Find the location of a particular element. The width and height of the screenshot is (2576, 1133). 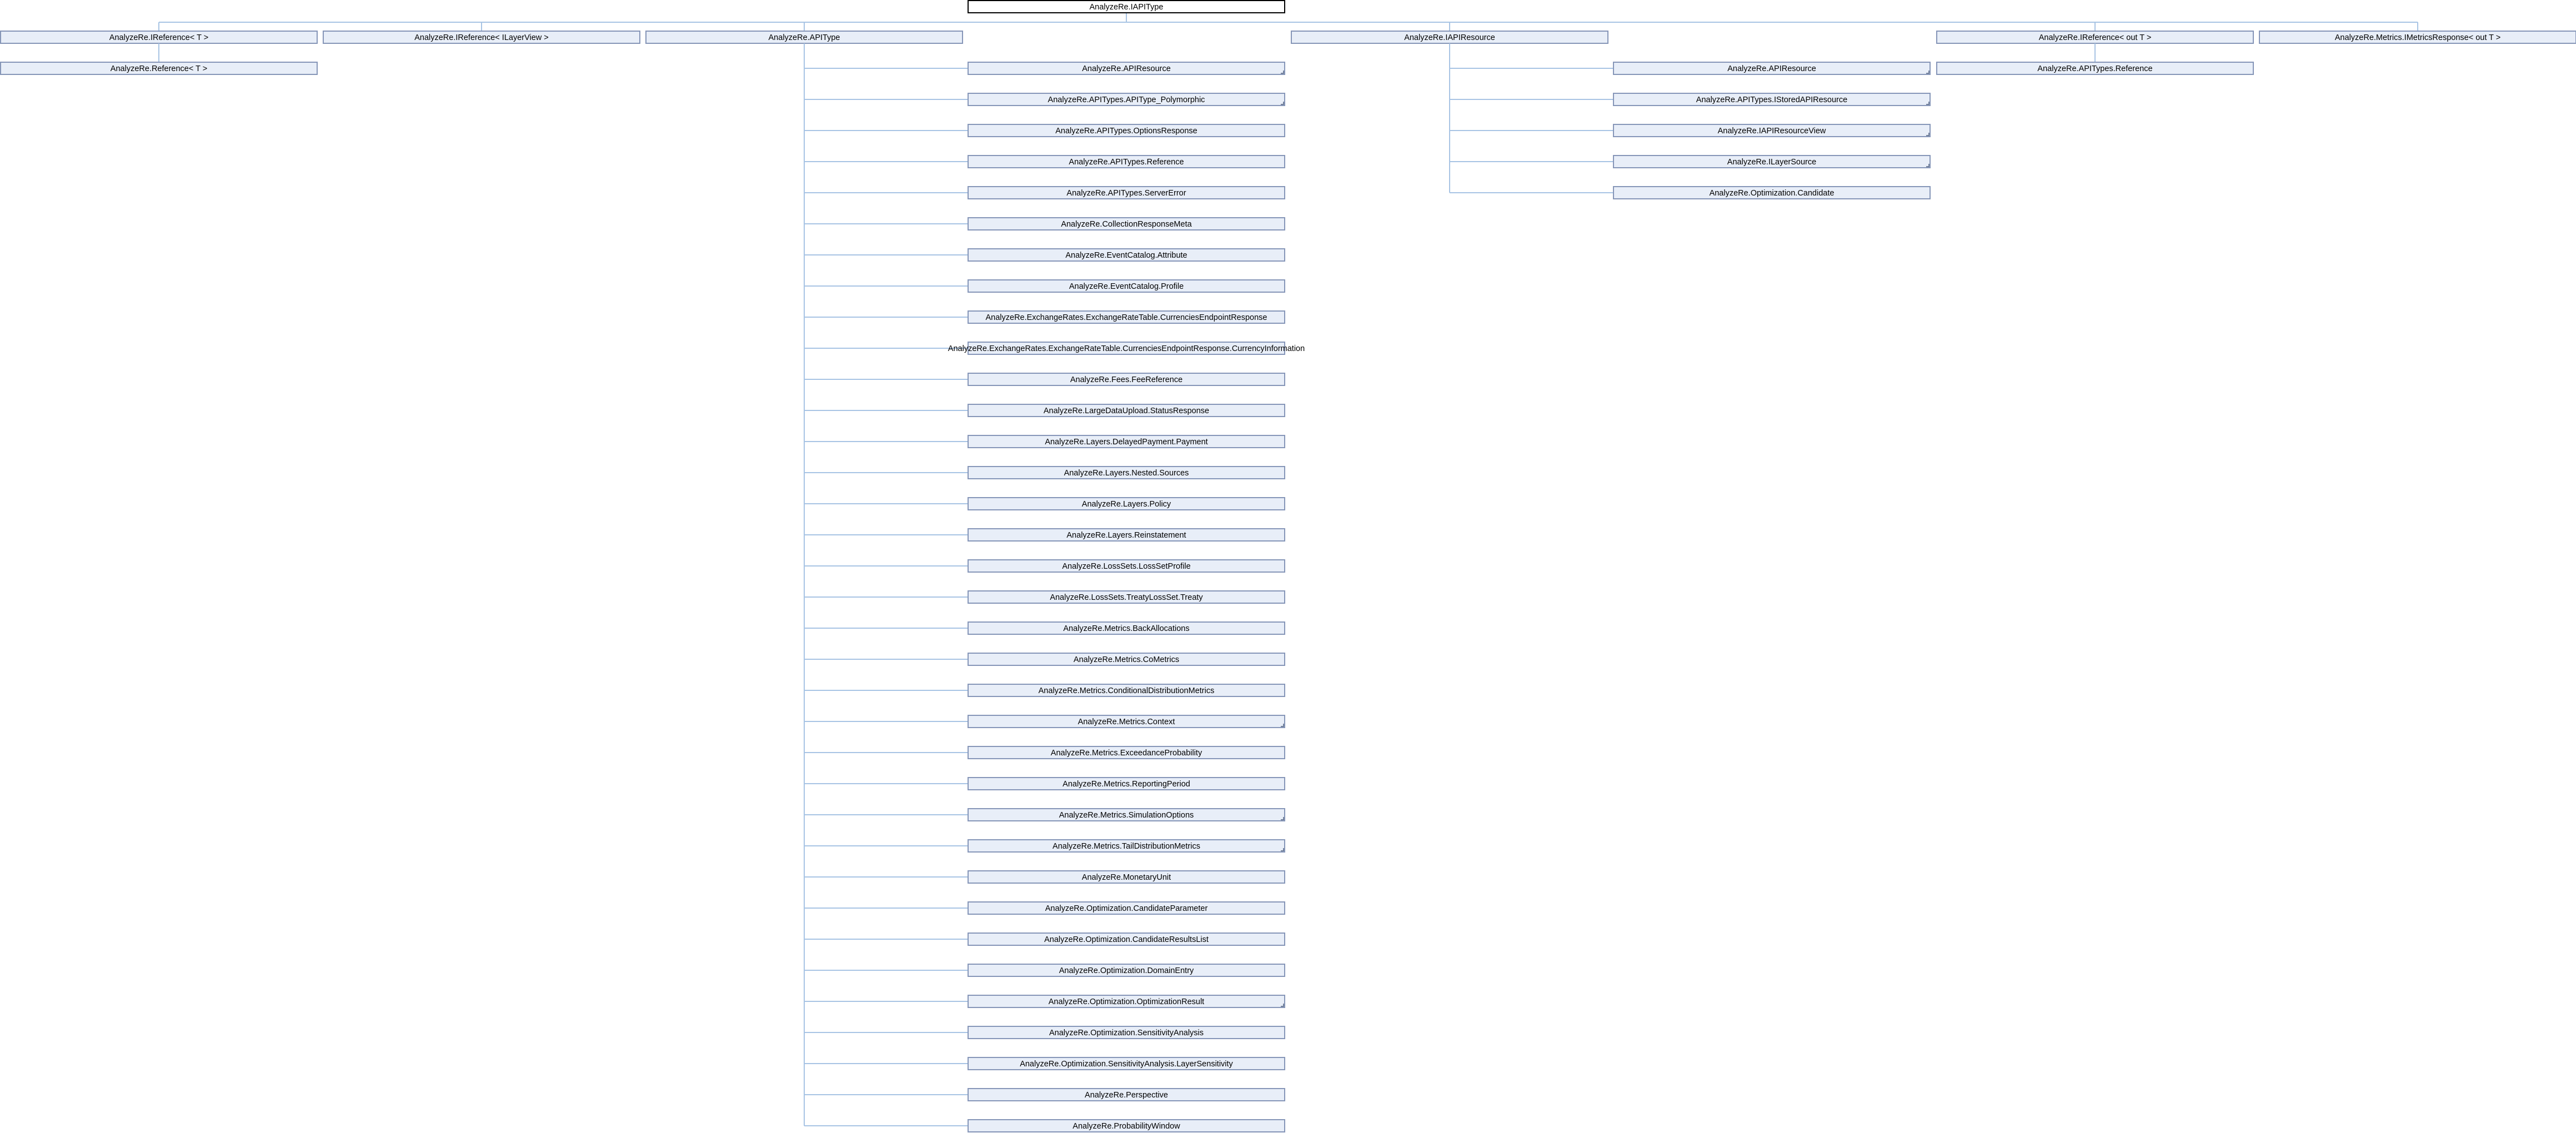

node-analyzere-fees-feereference: AnalyzeRe.Fees.FeeReference is located at coordinates (1126, 379).